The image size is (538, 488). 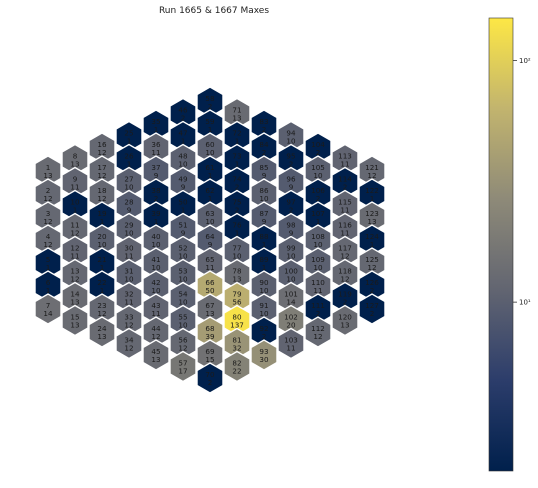 I want to click on hex-id-label: 79, so click(x=237, y=294).